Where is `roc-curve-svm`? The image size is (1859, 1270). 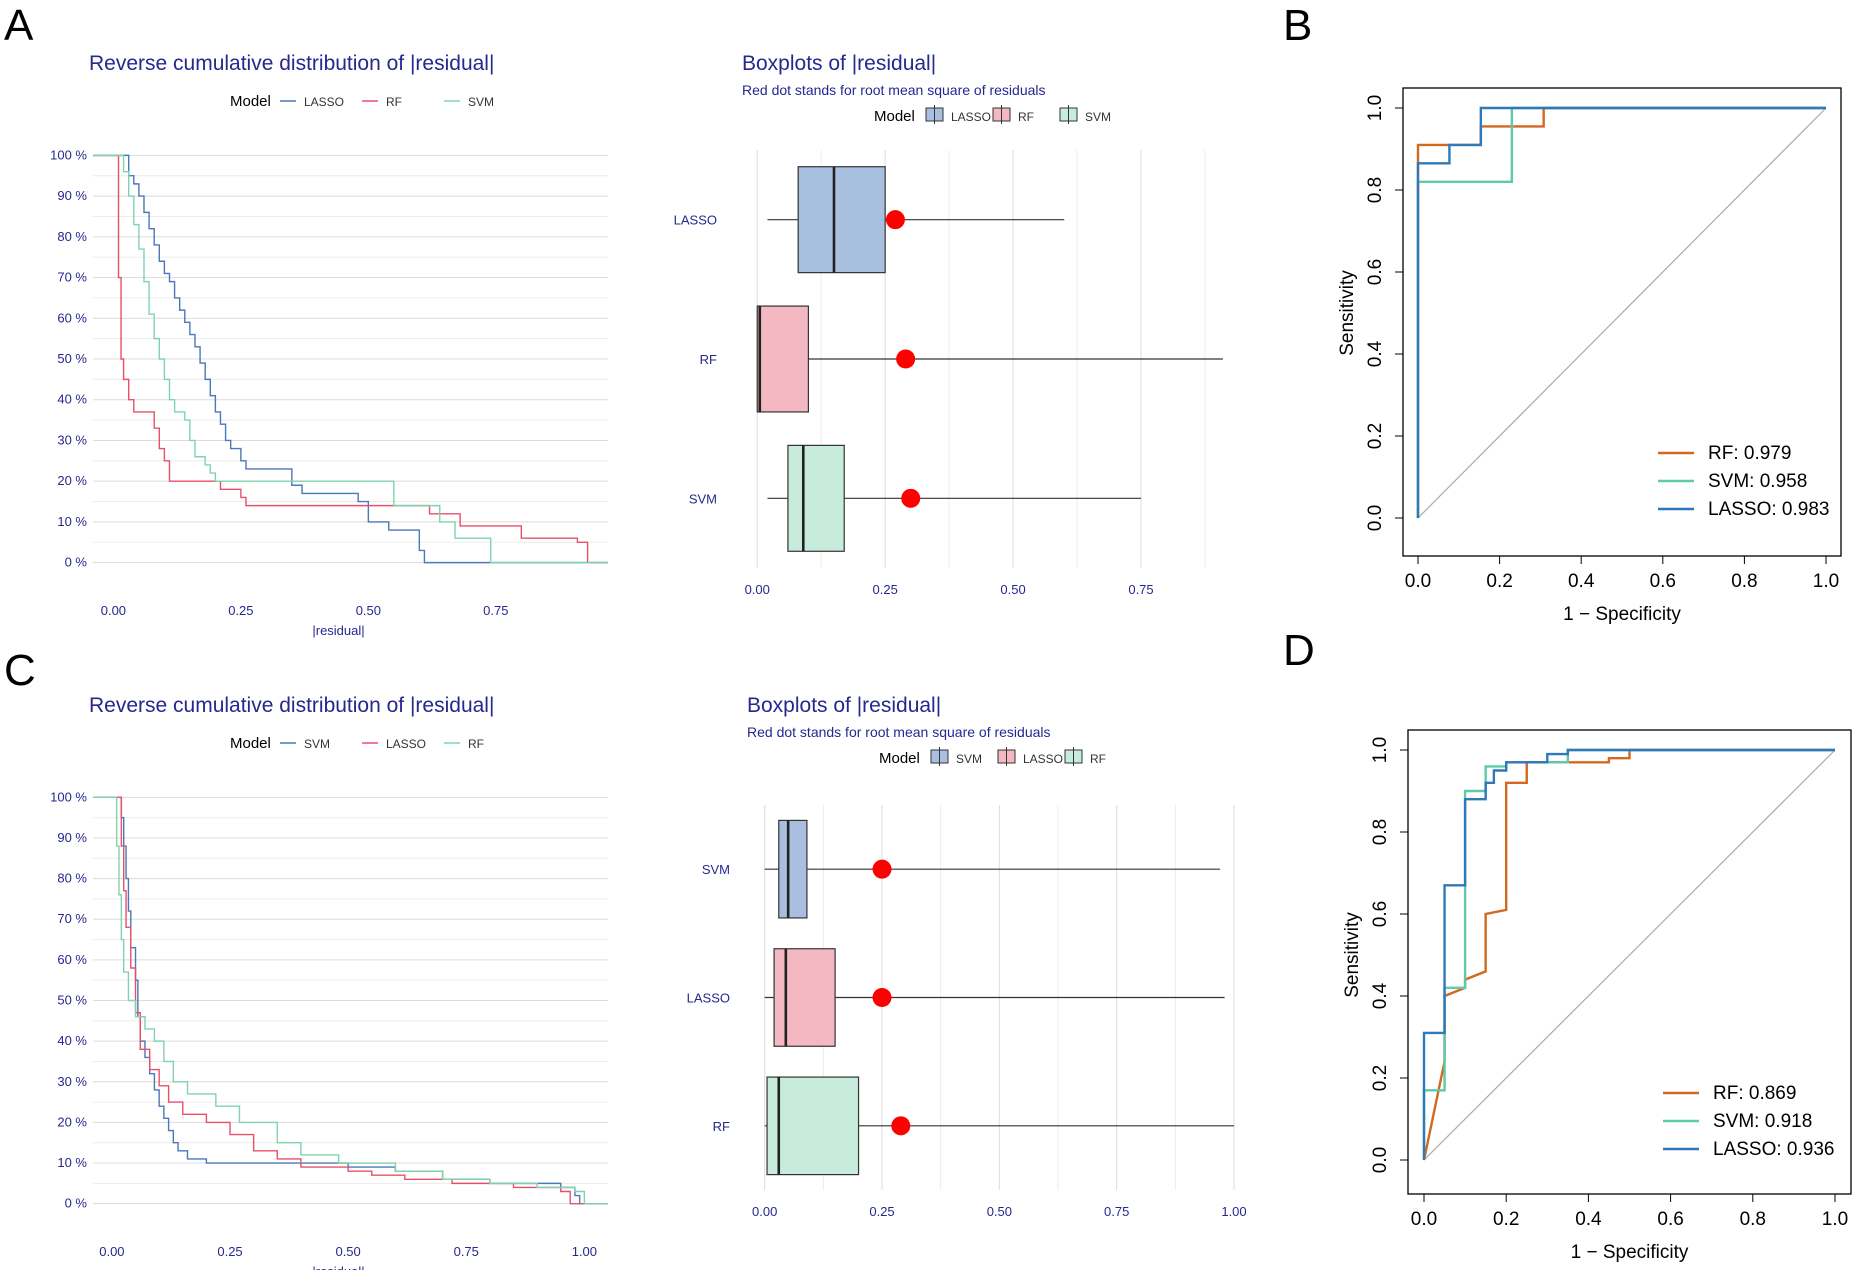
roc-curve-svm is located at coordinates (1628, 954).